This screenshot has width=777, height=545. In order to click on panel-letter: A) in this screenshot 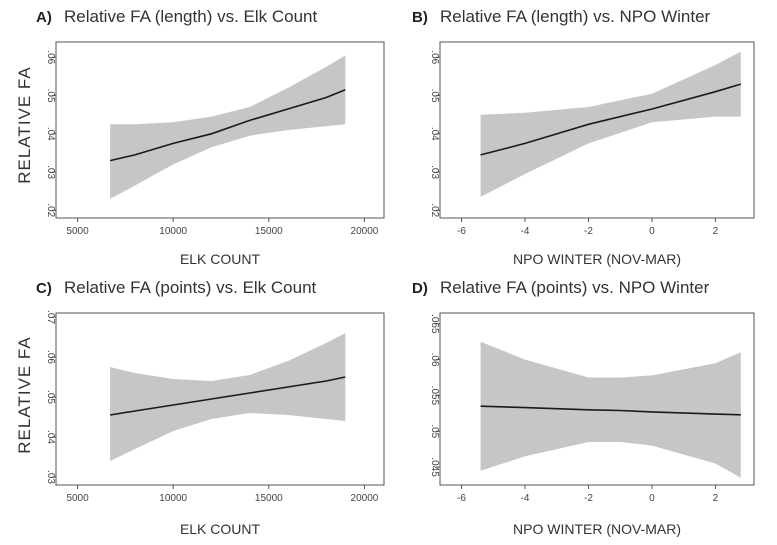, I will do `click(44, 17)`.